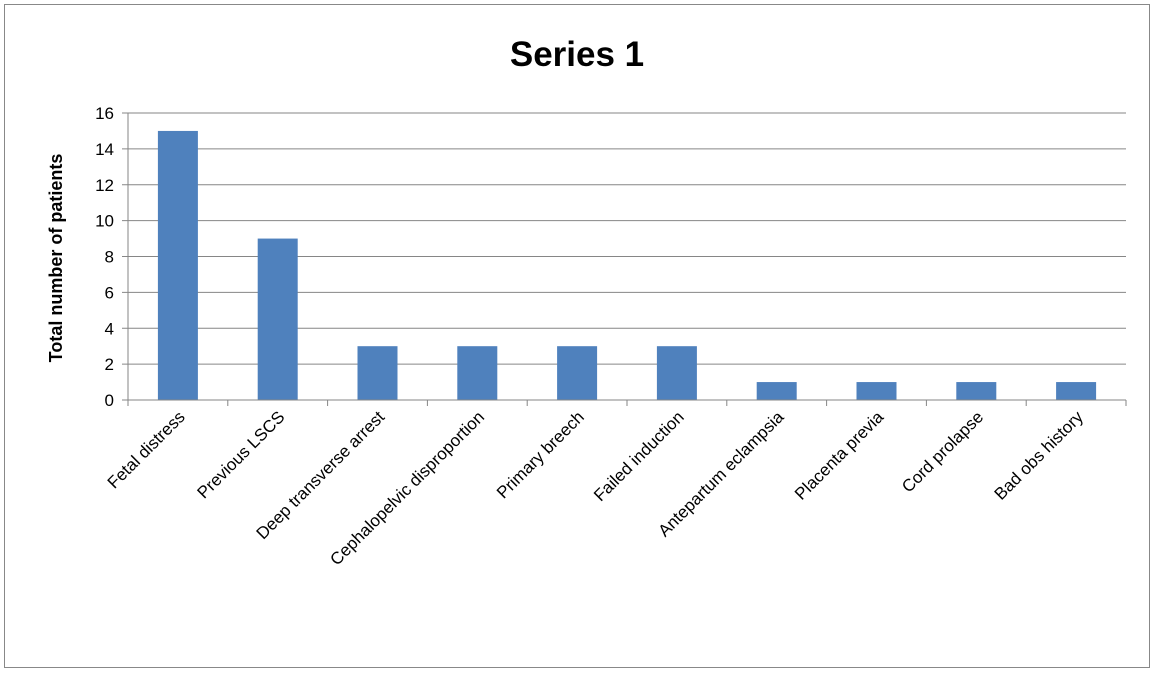 The height and width of the screenshot is (673, 1155). What do you see at coordinates (109, 292) in the screenshot?
I see `y-tick-label: 6` at bounding box center [109, 292].